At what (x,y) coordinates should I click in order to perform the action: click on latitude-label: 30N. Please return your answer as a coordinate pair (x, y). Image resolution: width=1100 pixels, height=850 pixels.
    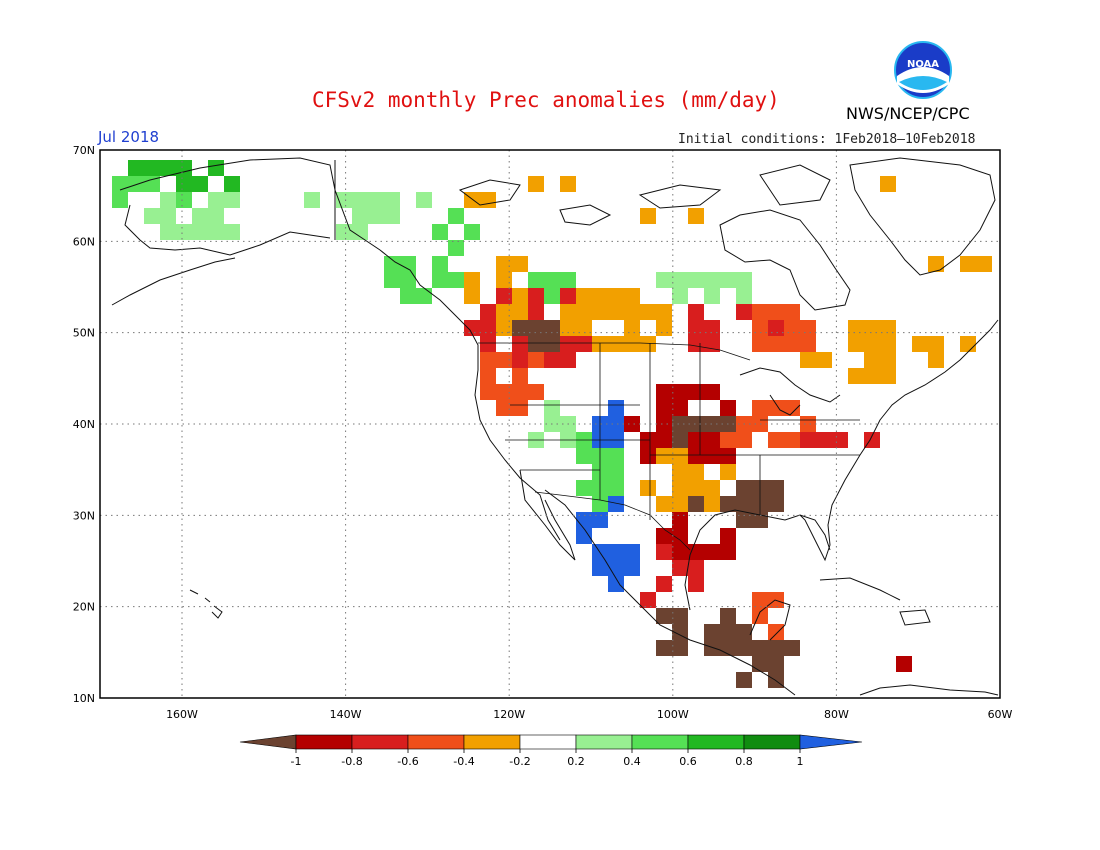
    Looking at the image, I should click on (84, 515).